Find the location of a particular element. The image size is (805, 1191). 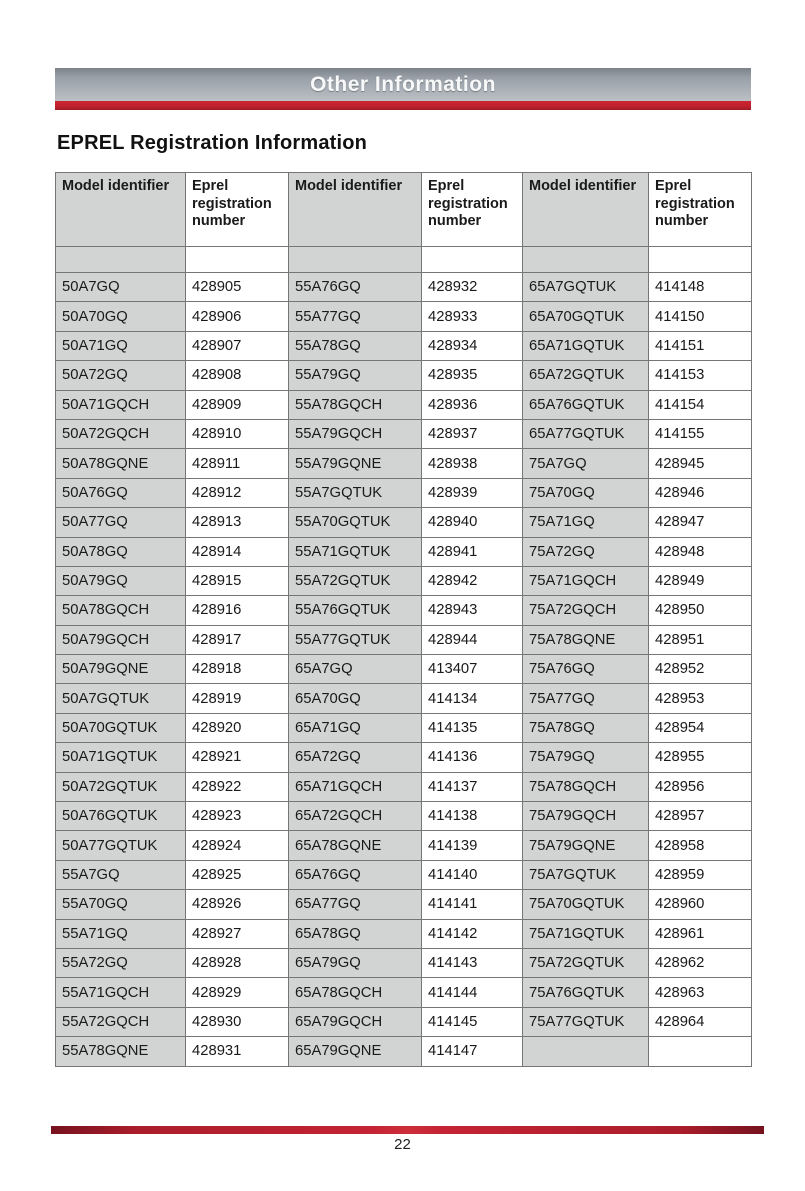

eprel-number-cell: 428912 is located at coordinates (237, 493).